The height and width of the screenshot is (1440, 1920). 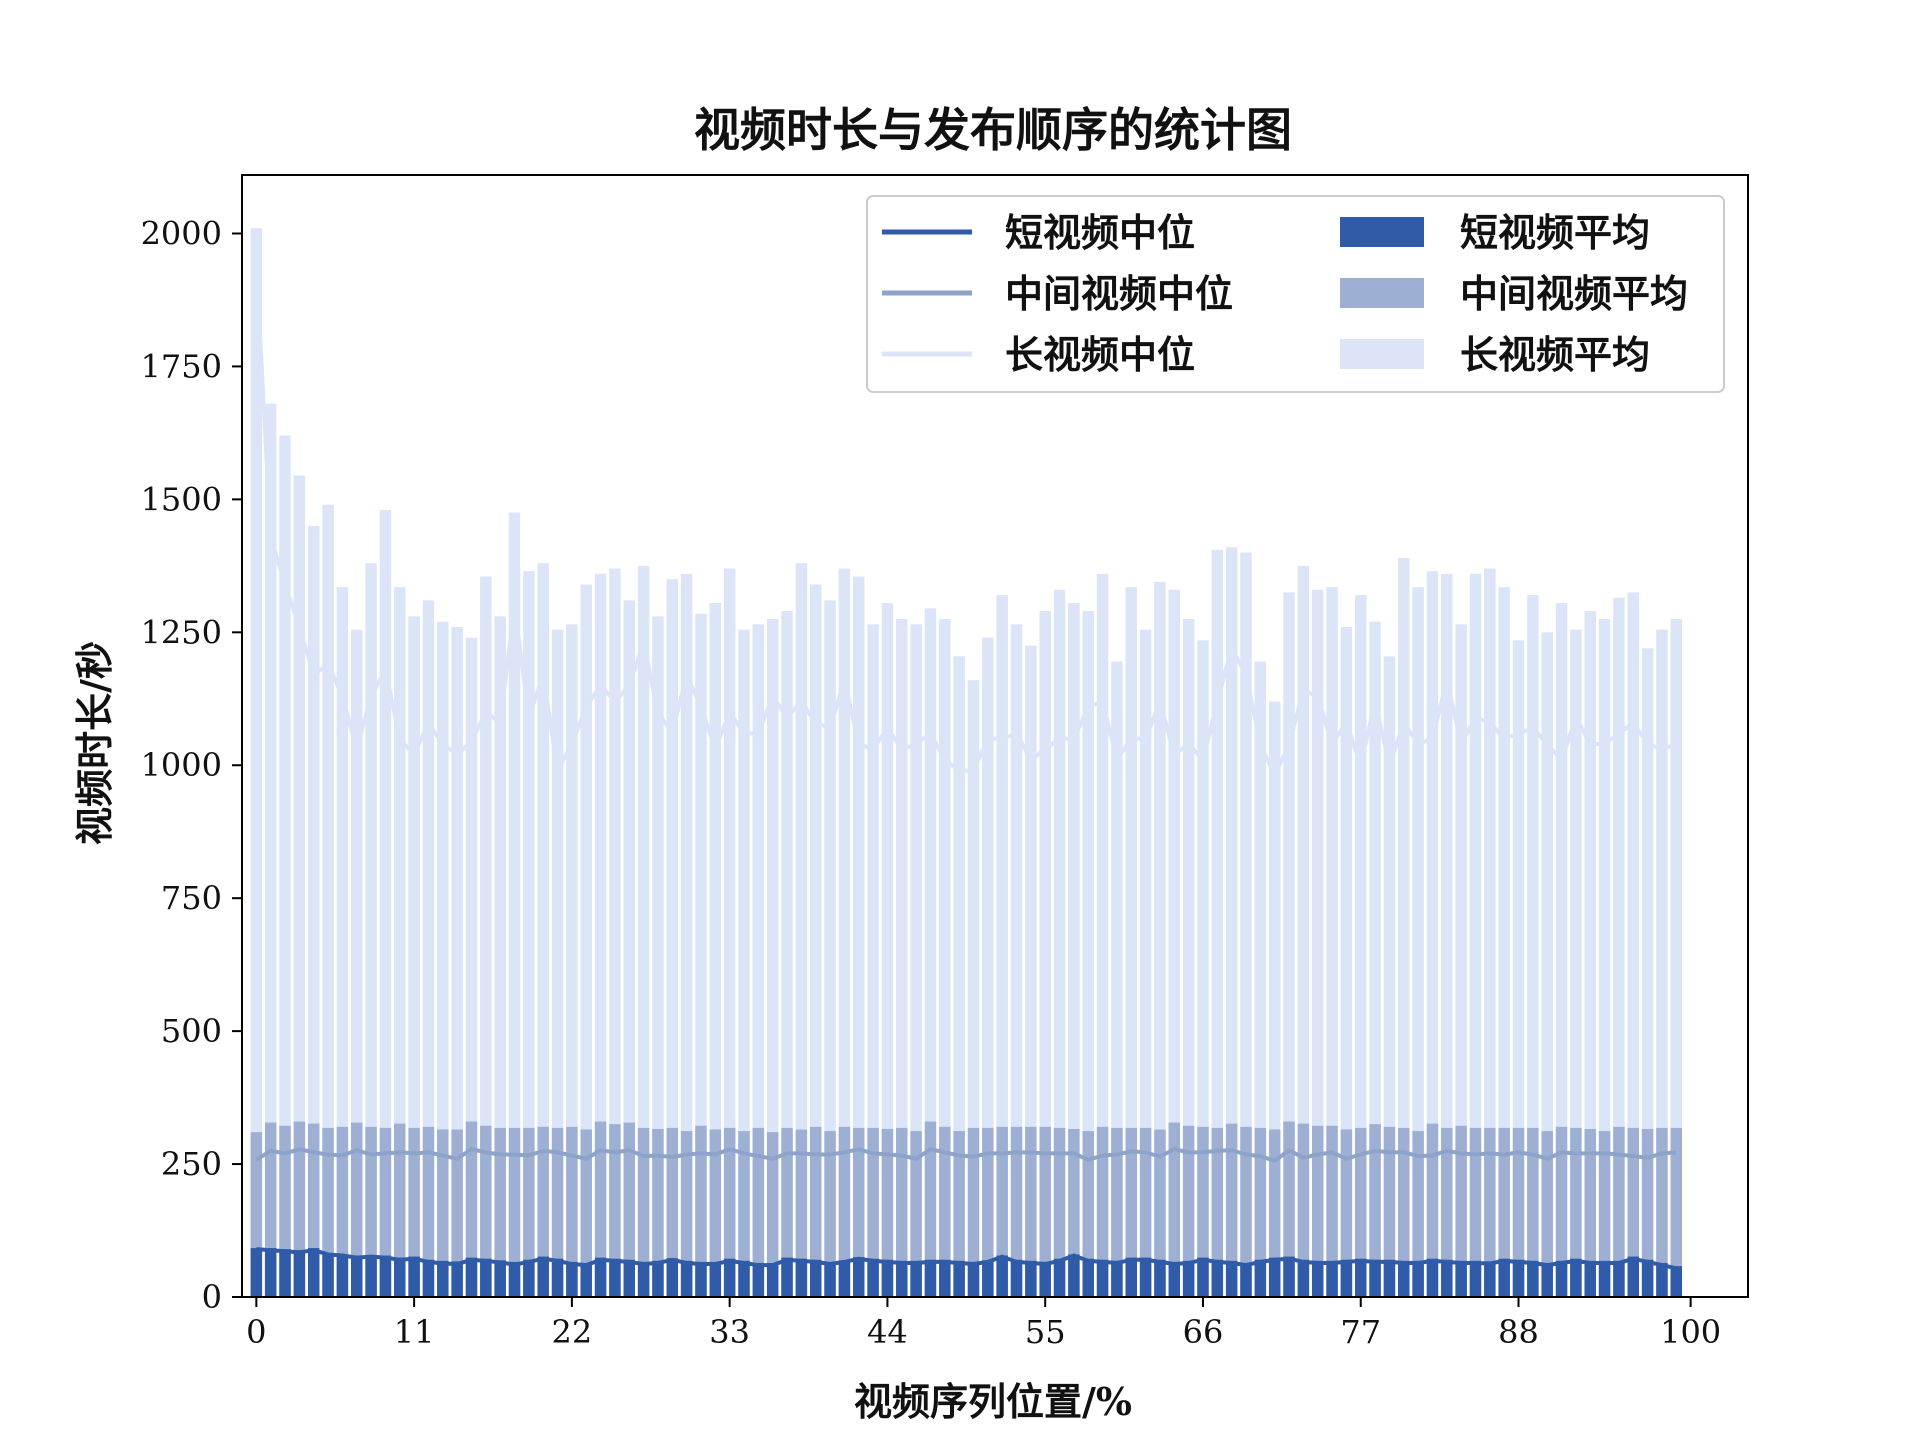 I want to click on y-tick-label: 250, so click(x=191, y=1164).